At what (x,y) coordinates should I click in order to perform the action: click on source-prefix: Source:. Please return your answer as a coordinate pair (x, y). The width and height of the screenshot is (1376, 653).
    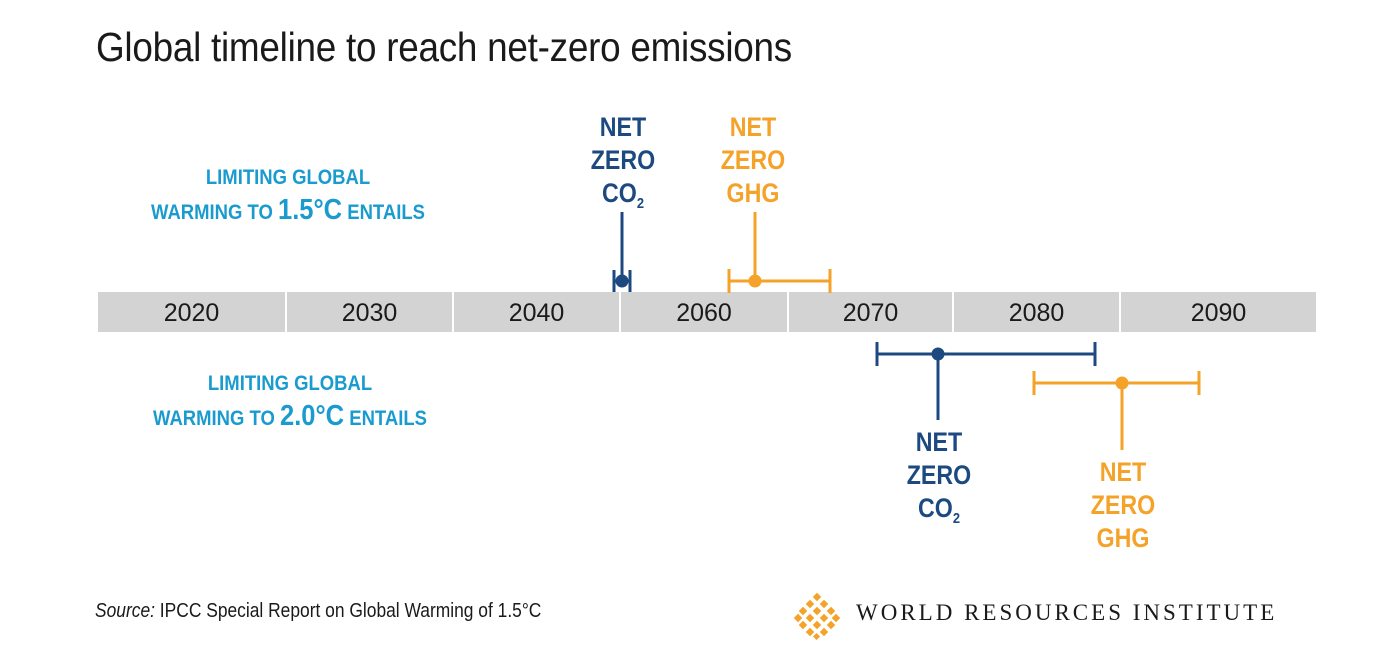
    Looking at the image, I should click on (125, 611).